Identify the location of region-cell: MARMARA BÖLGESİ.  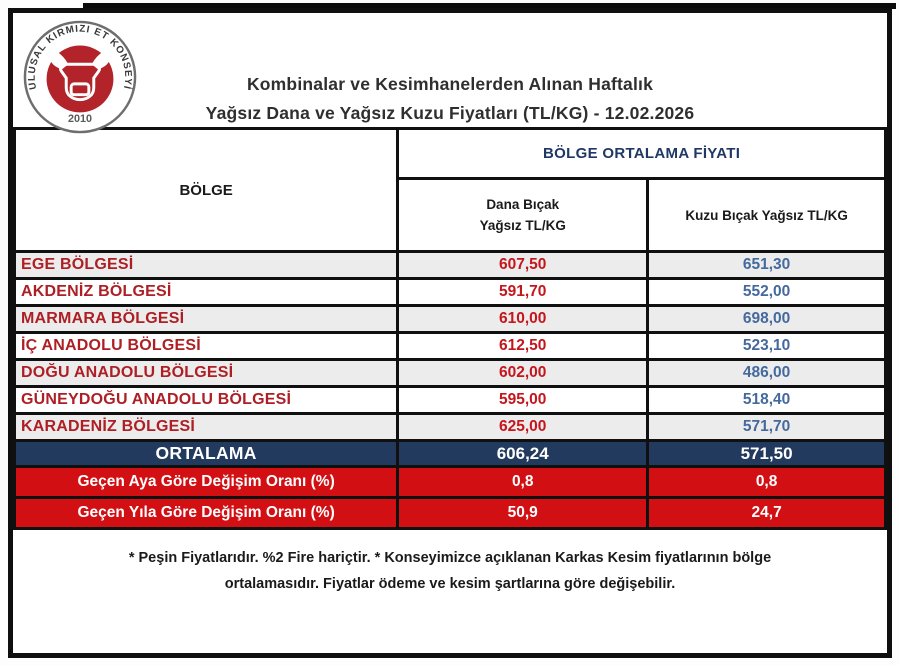
(206, 319).